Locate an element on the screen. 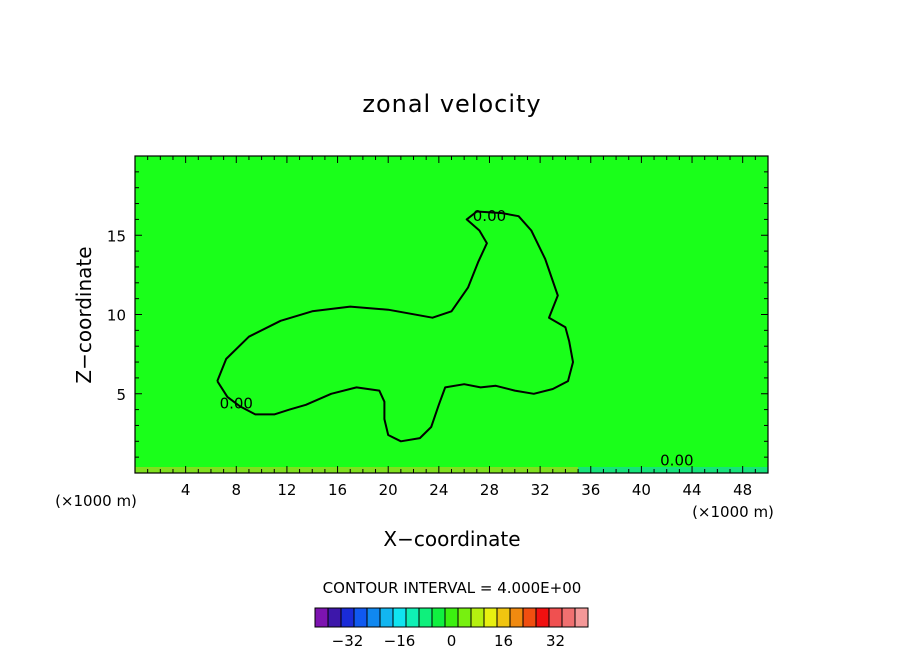  zero-contour-line is located at coordinates (395, 326).